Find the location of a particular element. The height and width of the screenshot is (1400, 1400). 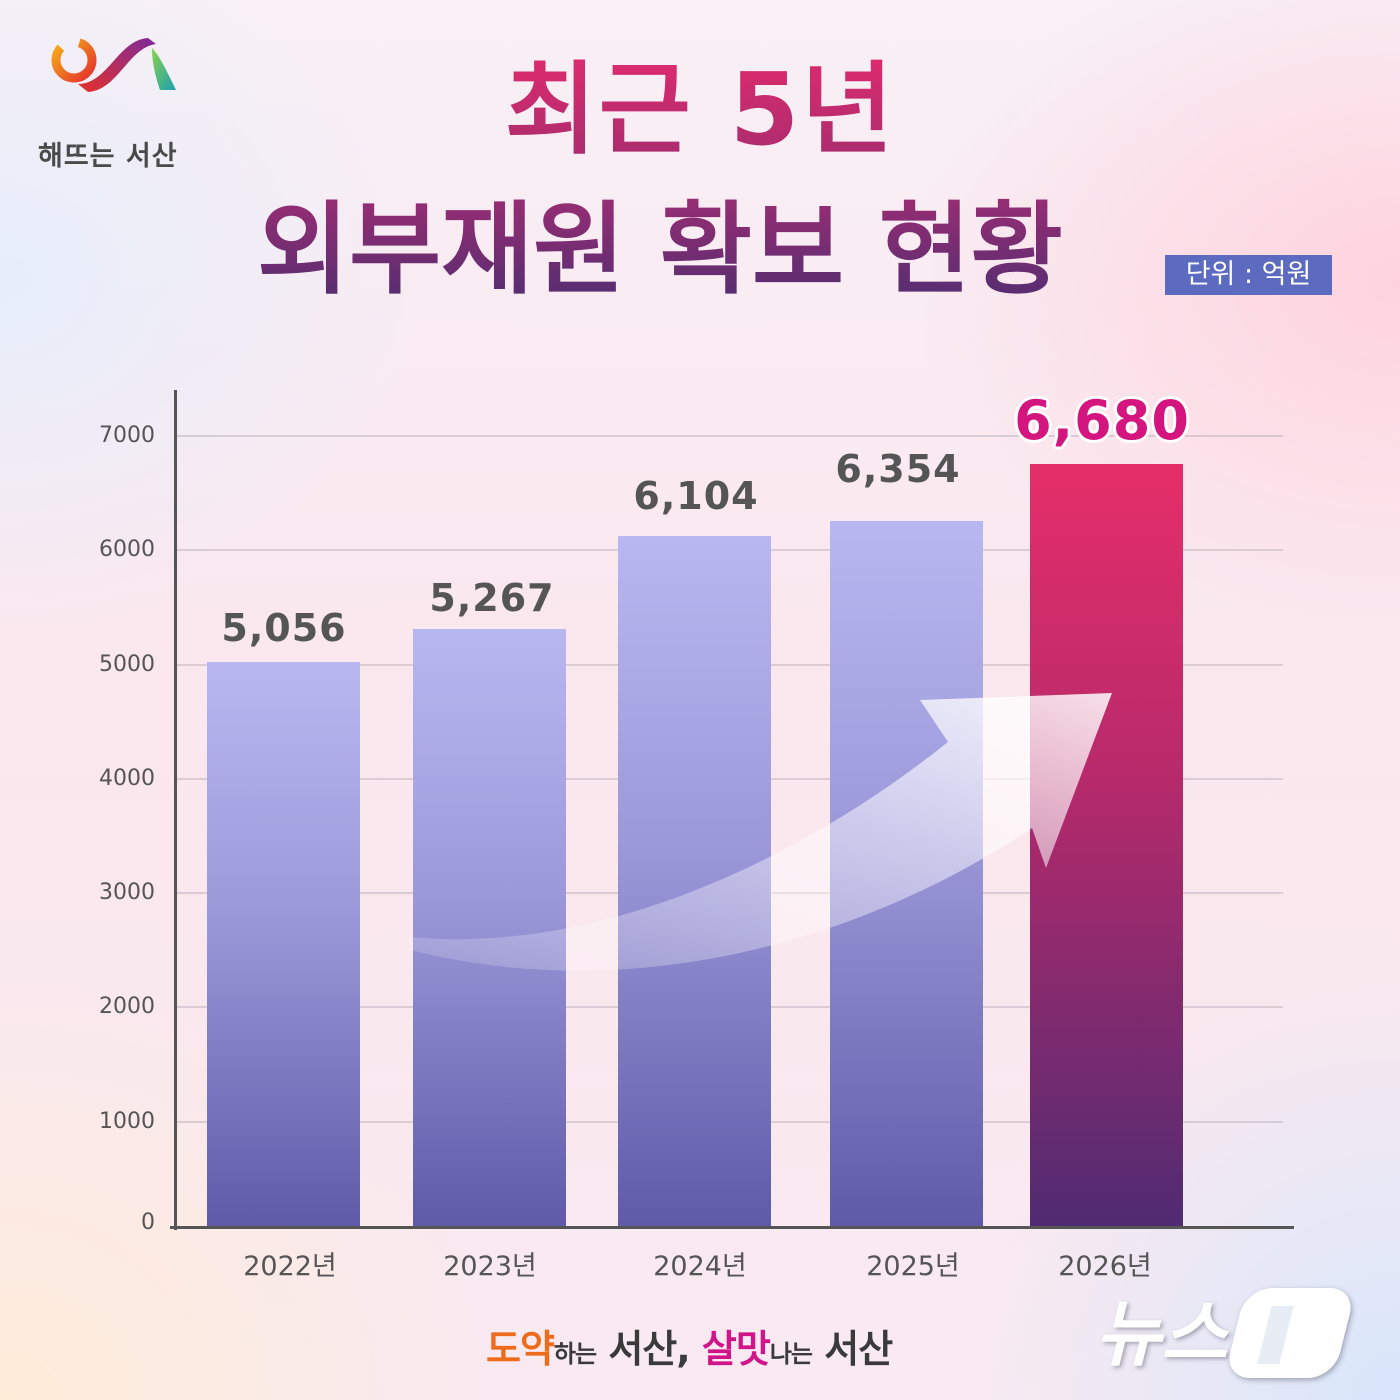

y-tick-label: 3000 is located at coordinates (127, 892).